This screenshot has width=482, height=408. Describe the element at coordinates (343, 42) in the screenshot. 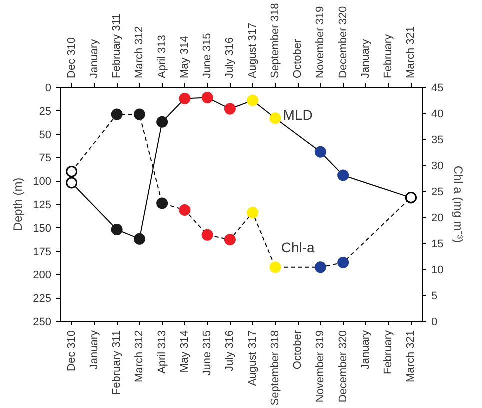

I see `category-label: December 320` at that location.